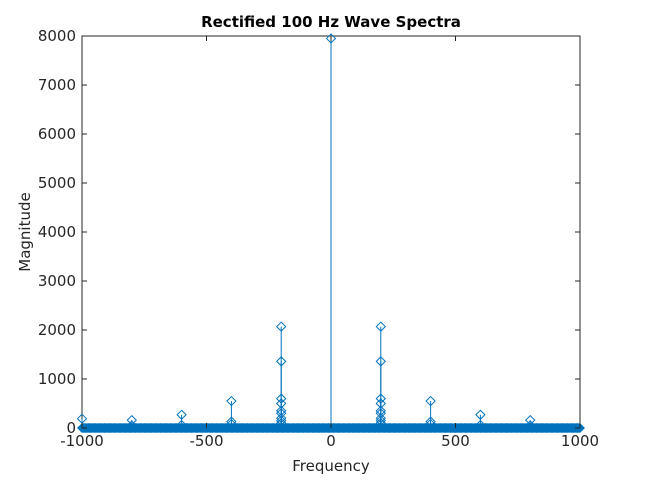 This screenshot has width=647, height=485. Describe the element at coordinates (25, 231) in the screenshot. I see `y-axis-label: Magnitude` at that location.